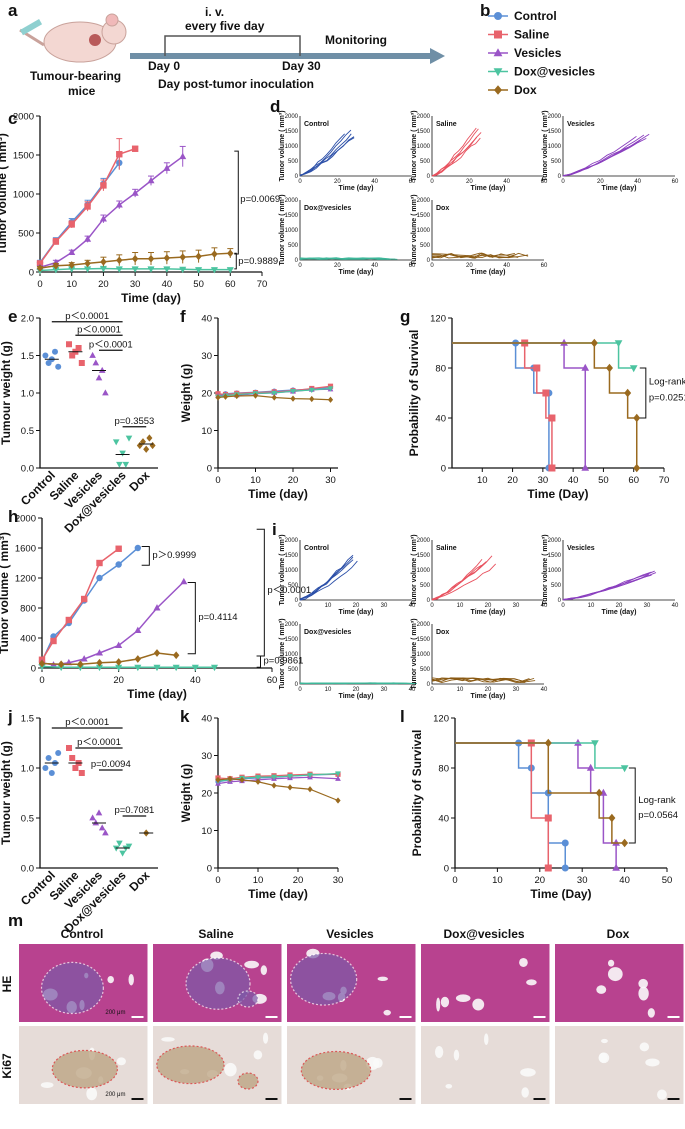  What do you see at coordinates (139, 881) in the screenshot?
I see `x-category-label: Dox` at bounding box center [139, 881].